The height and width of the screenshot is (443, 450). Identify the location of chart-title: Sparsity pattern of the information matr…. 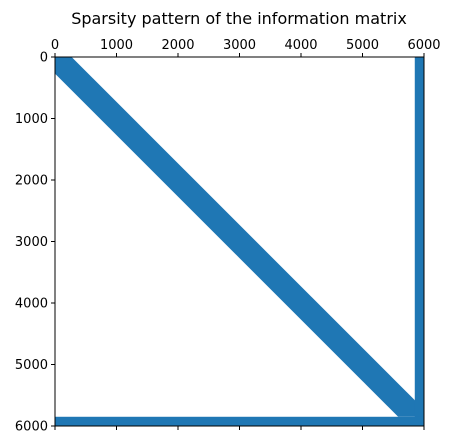
(239, 18).